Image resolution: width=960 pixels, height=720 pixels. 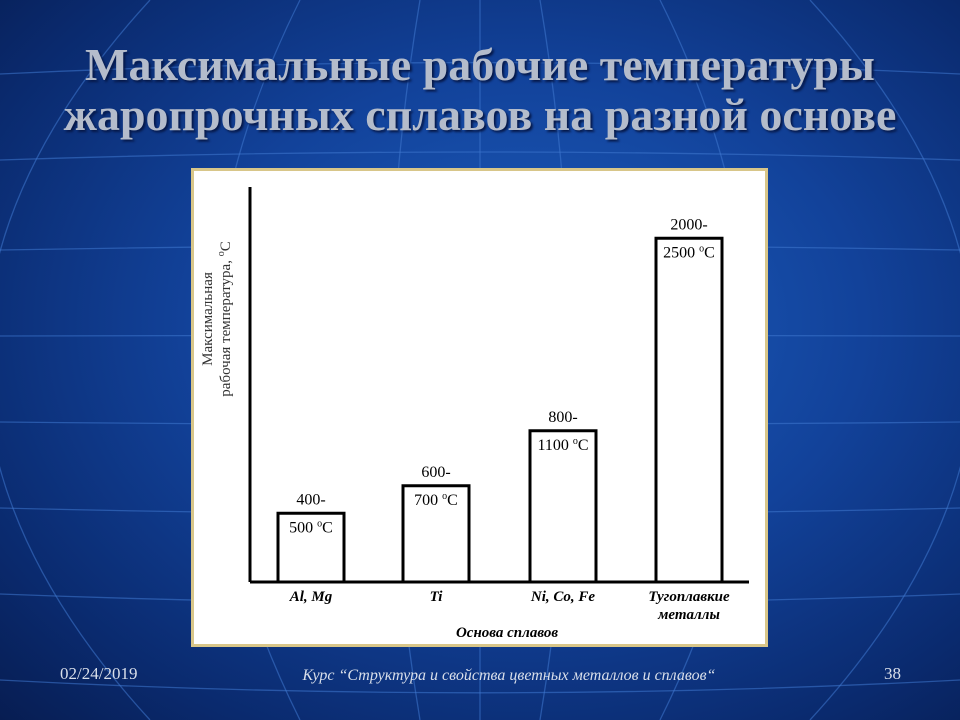 I want to click on slide-title-line-2: жаропрочных сплавов на разной основе, so click(x=480, y=114).